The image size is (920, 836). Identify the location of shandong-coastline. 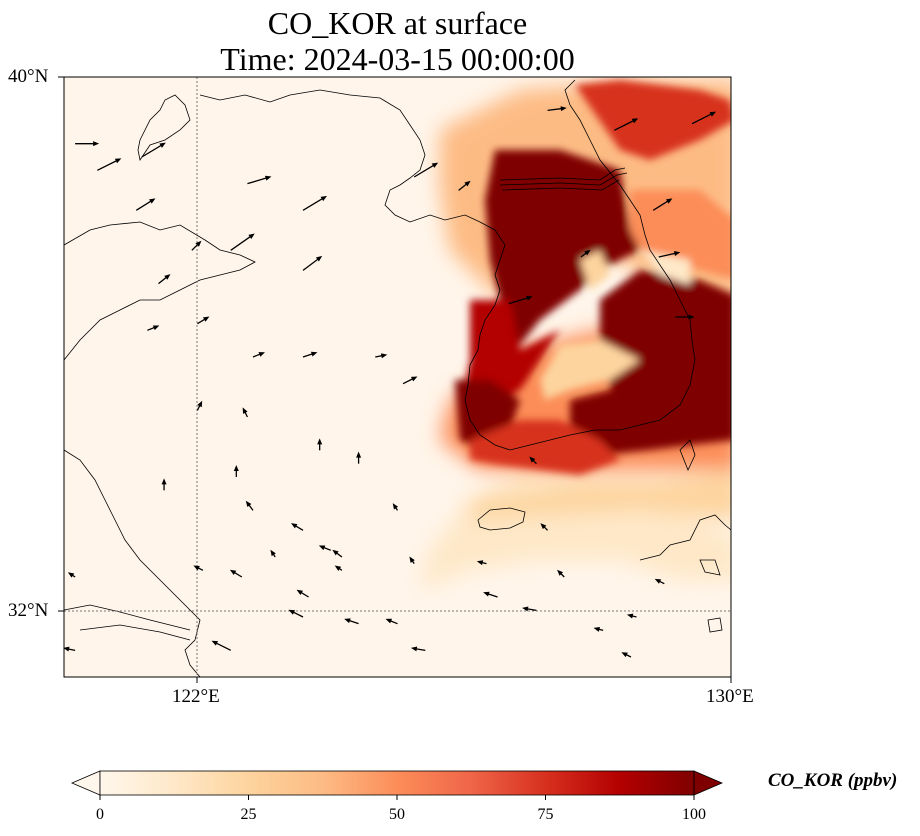
(160, 291).